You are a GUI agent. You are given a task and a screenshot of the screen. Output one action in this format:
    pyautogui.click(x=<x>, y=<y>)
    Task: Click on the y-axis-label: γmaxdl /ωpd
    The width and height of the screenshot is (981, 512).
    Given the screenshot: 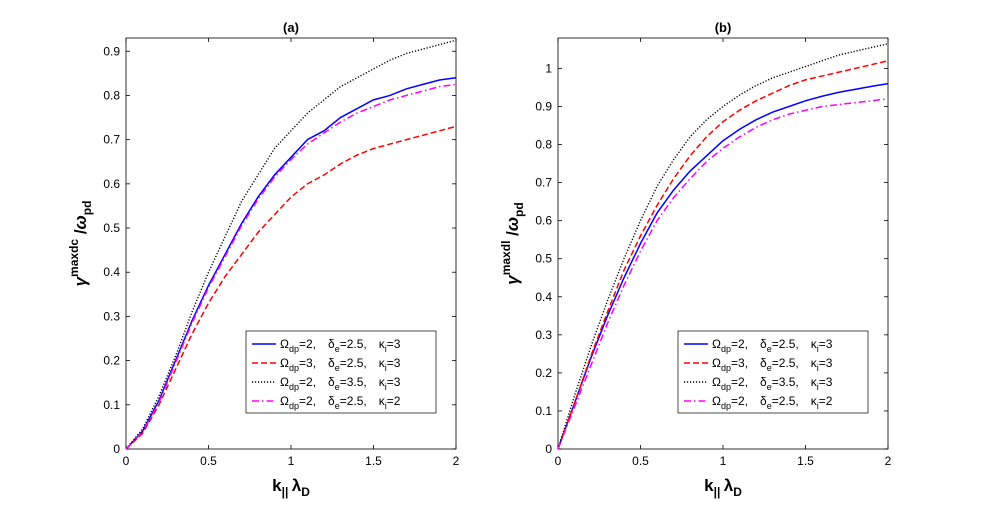 What is the action you would take?
    pyautogui.click(x=512, y=243)
    